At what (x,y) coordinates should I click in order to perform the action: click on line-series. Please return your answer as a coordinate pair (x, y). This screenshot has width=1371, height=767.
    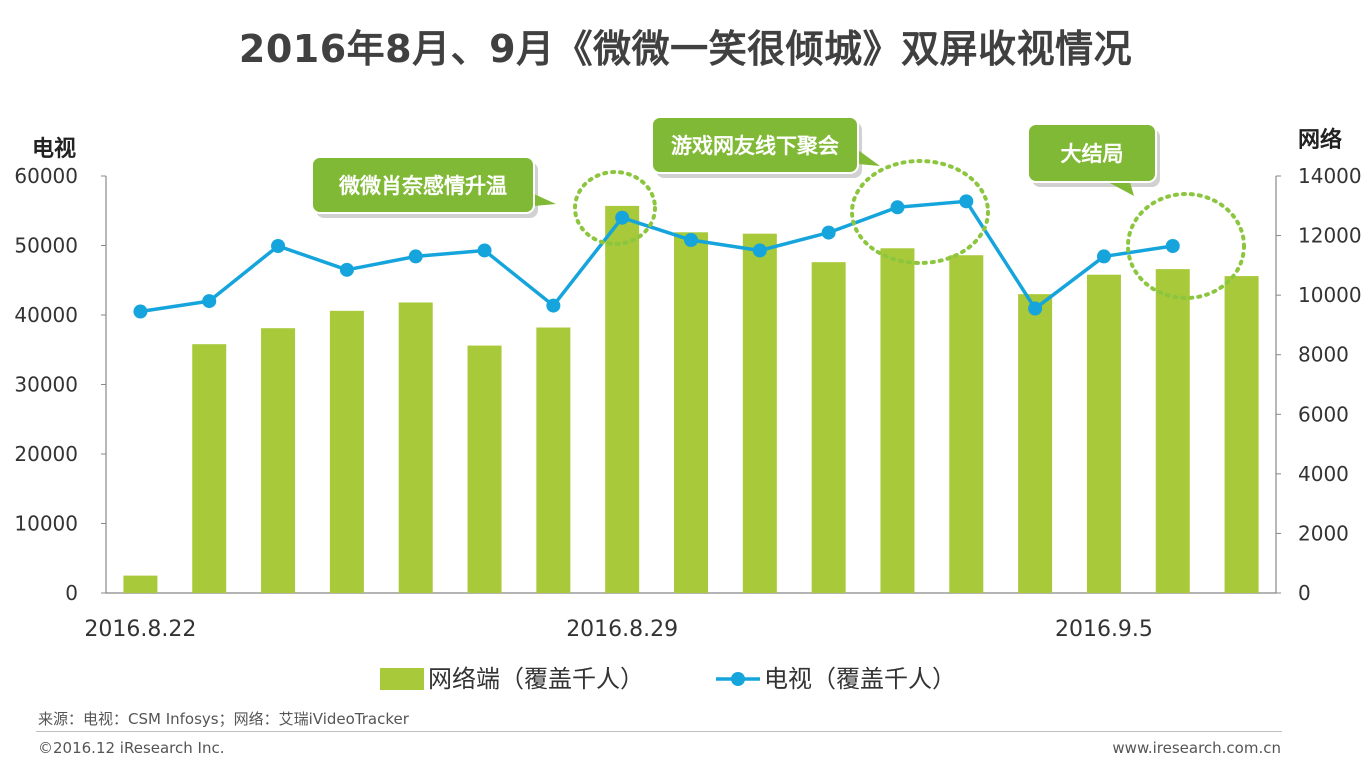
    Looking at the image, I should click on (656, 256).